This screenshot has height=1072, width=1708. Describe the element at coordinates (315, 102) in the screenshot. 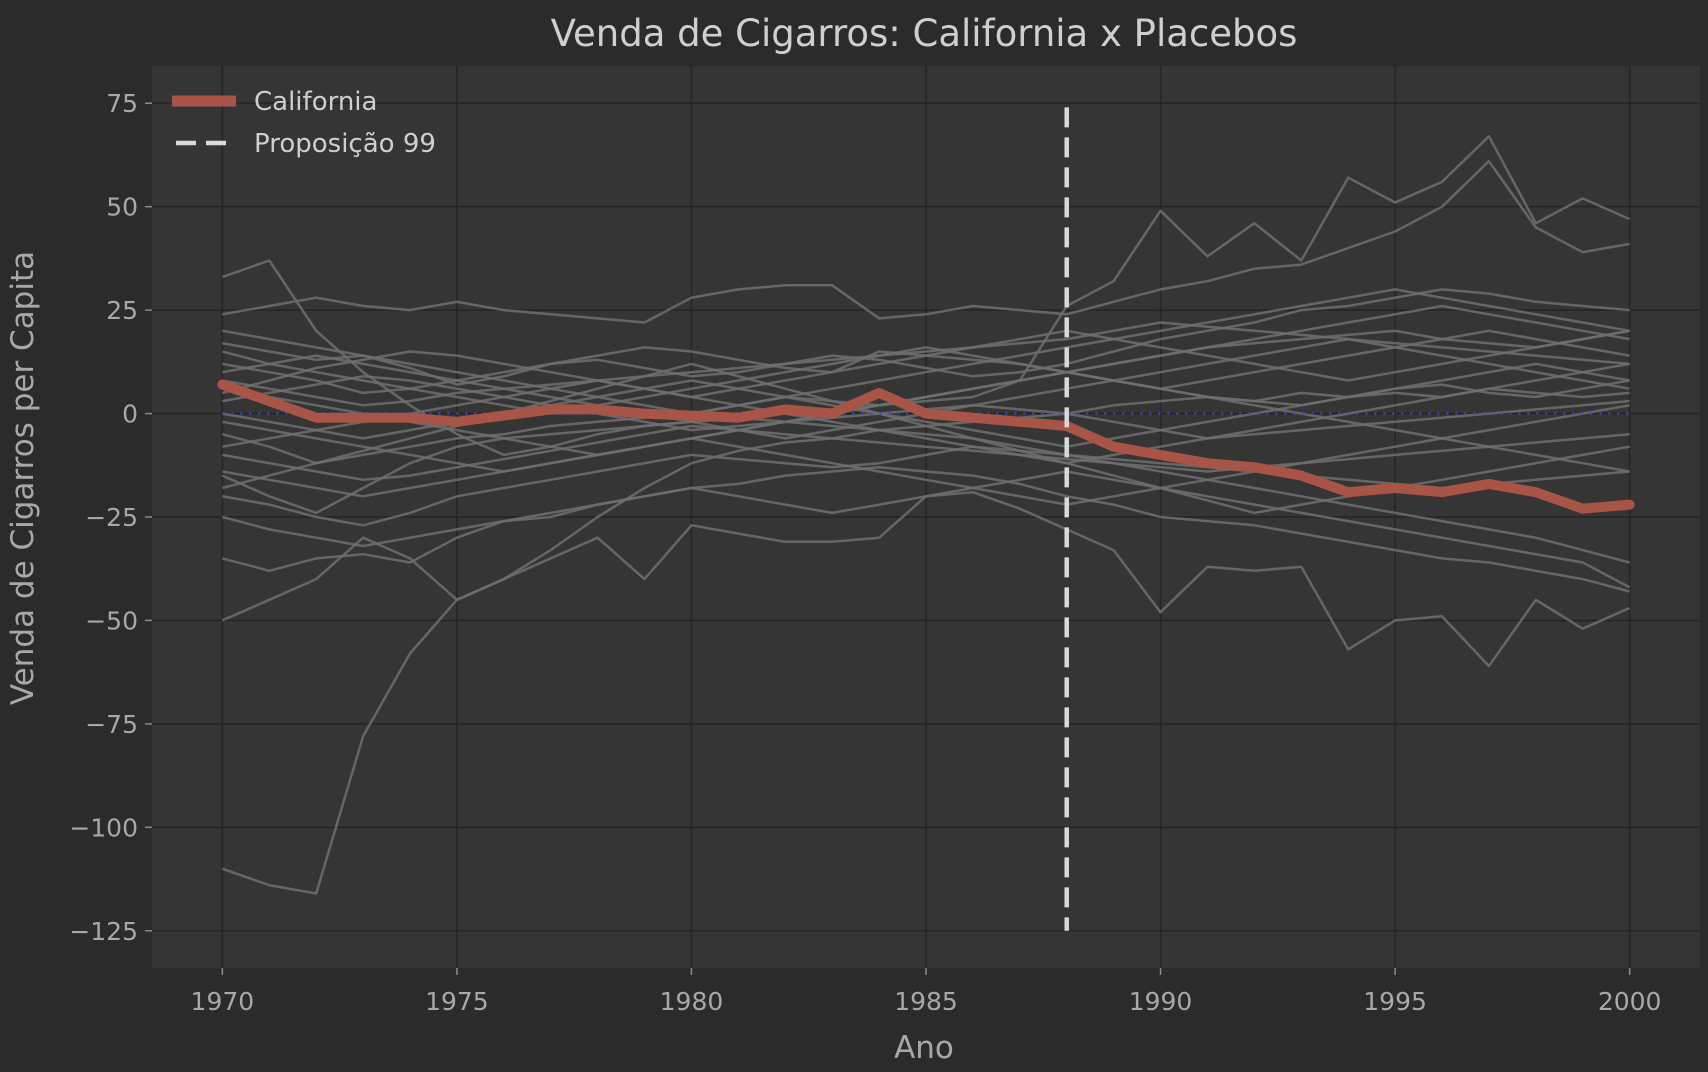

I see `legend-label-california: California` at that location.